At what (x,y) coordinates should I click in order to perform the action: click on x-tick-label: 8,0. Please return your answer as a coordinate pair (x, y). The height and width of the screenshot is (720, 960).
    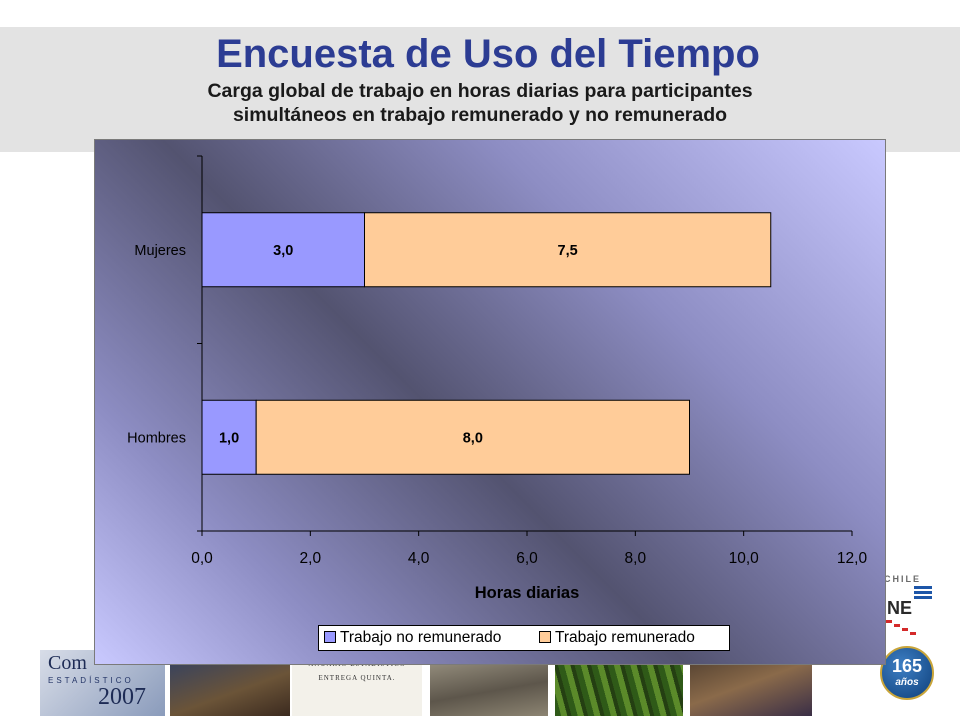
    Looking at the image, I should click on (636, 558).